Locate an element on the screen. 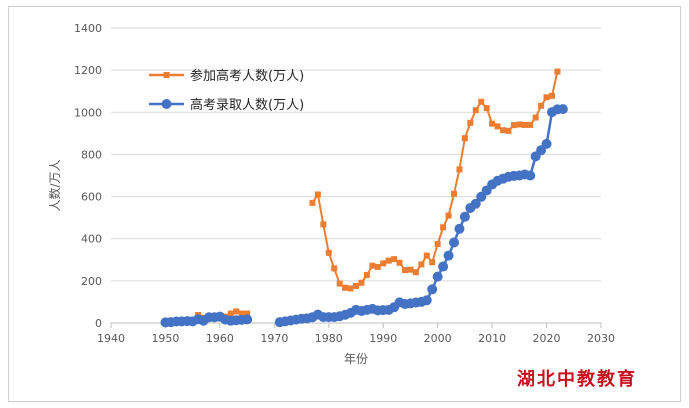 This screenshot has width=689, height=408. legend: 参加高考人数(万人) 高考录取人数(万人) is located at coordinates (226, 90).